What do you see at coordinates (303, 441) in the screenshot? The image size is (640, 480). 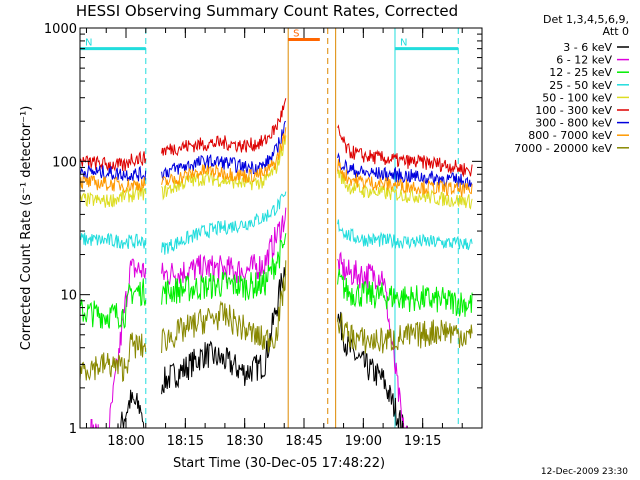 I see `x-tick-label-3: 18:45` at bounding box center [303, 441].